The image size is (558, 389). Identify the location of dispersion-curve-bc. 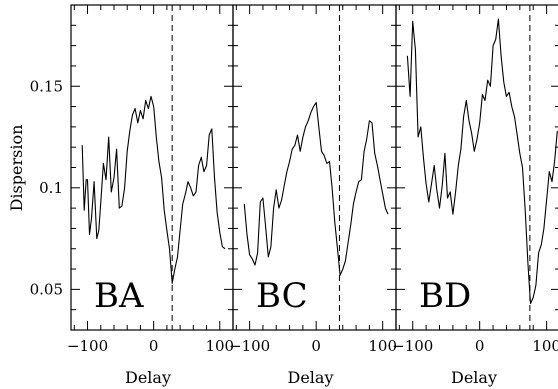
(316, 188).